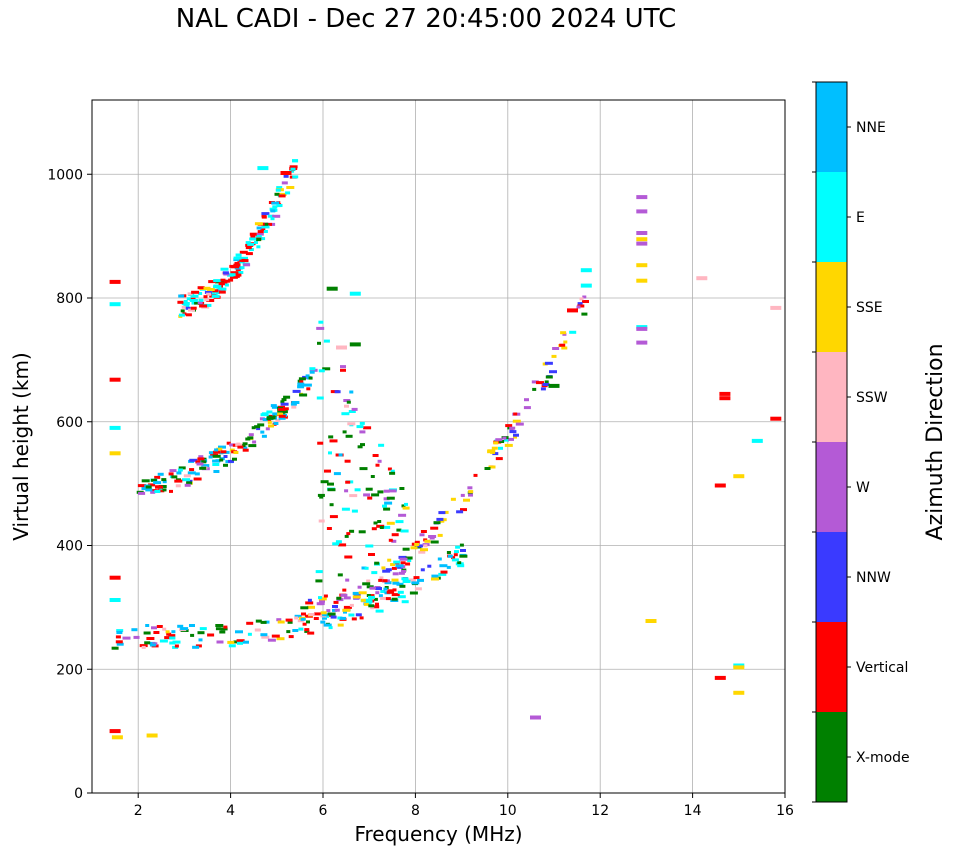  What do you see at coordinates (426, 19) in the screenshot?
I see `chart-title: NAL CADI - Dec 27 20:45:00 2024 UTC` at bounding box center [426, 19].